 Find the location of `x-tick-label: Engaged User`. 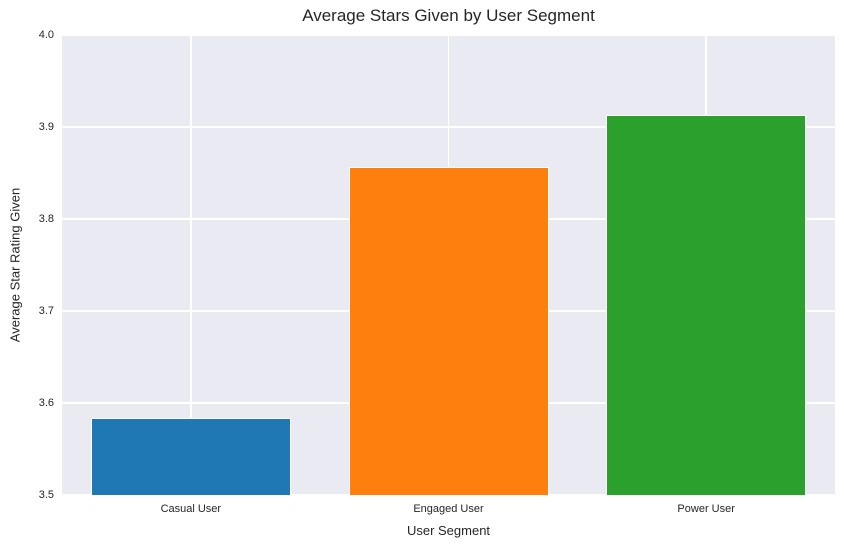

x-tick-label: Engaged User is located at coordinates (448, 509).